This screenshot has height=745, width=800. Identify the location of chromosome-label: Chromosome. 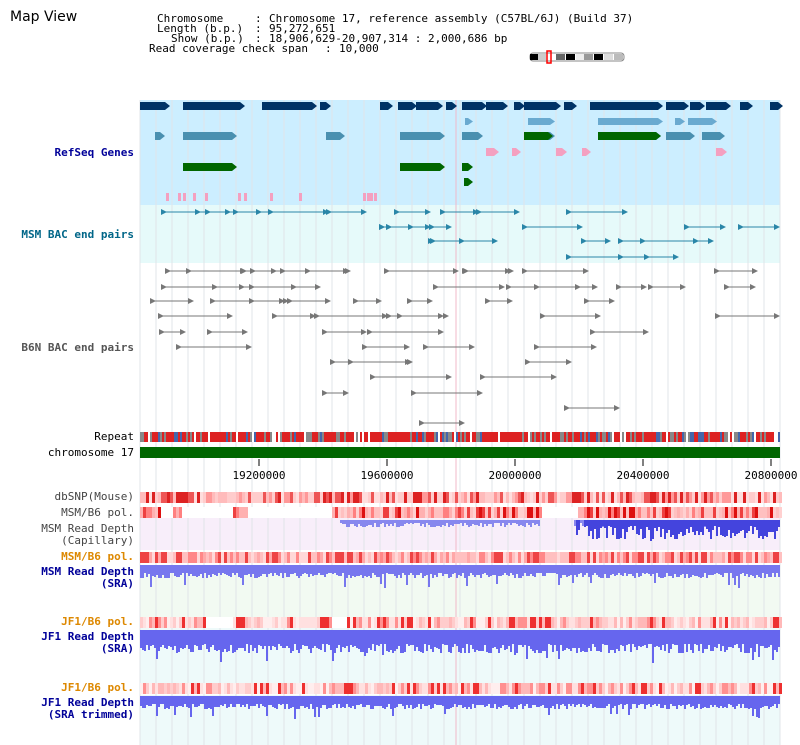
(190, 18).